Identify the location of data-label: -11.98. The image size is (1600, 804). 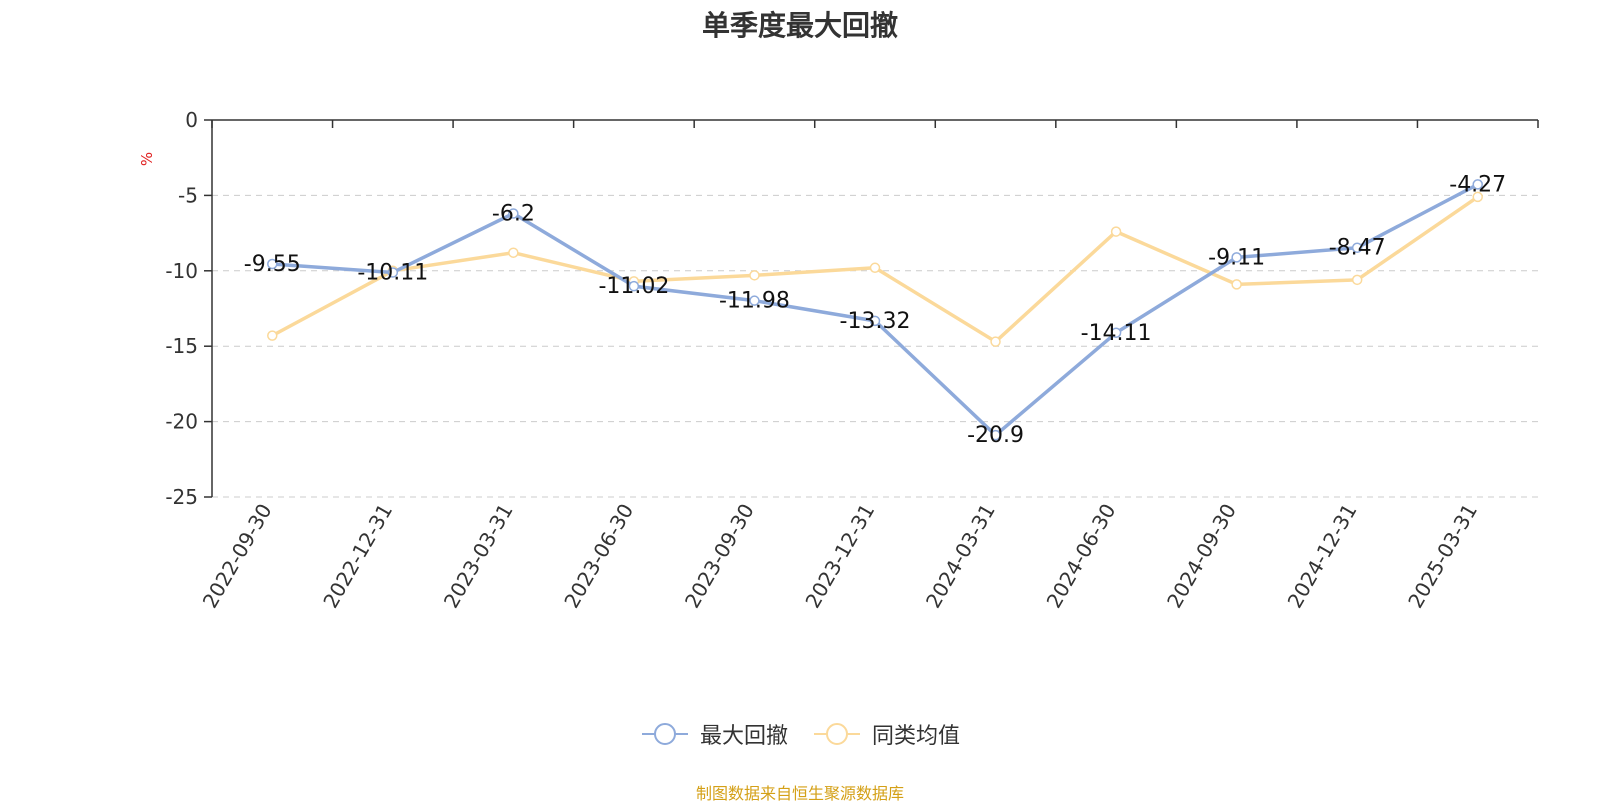
(754, 301).